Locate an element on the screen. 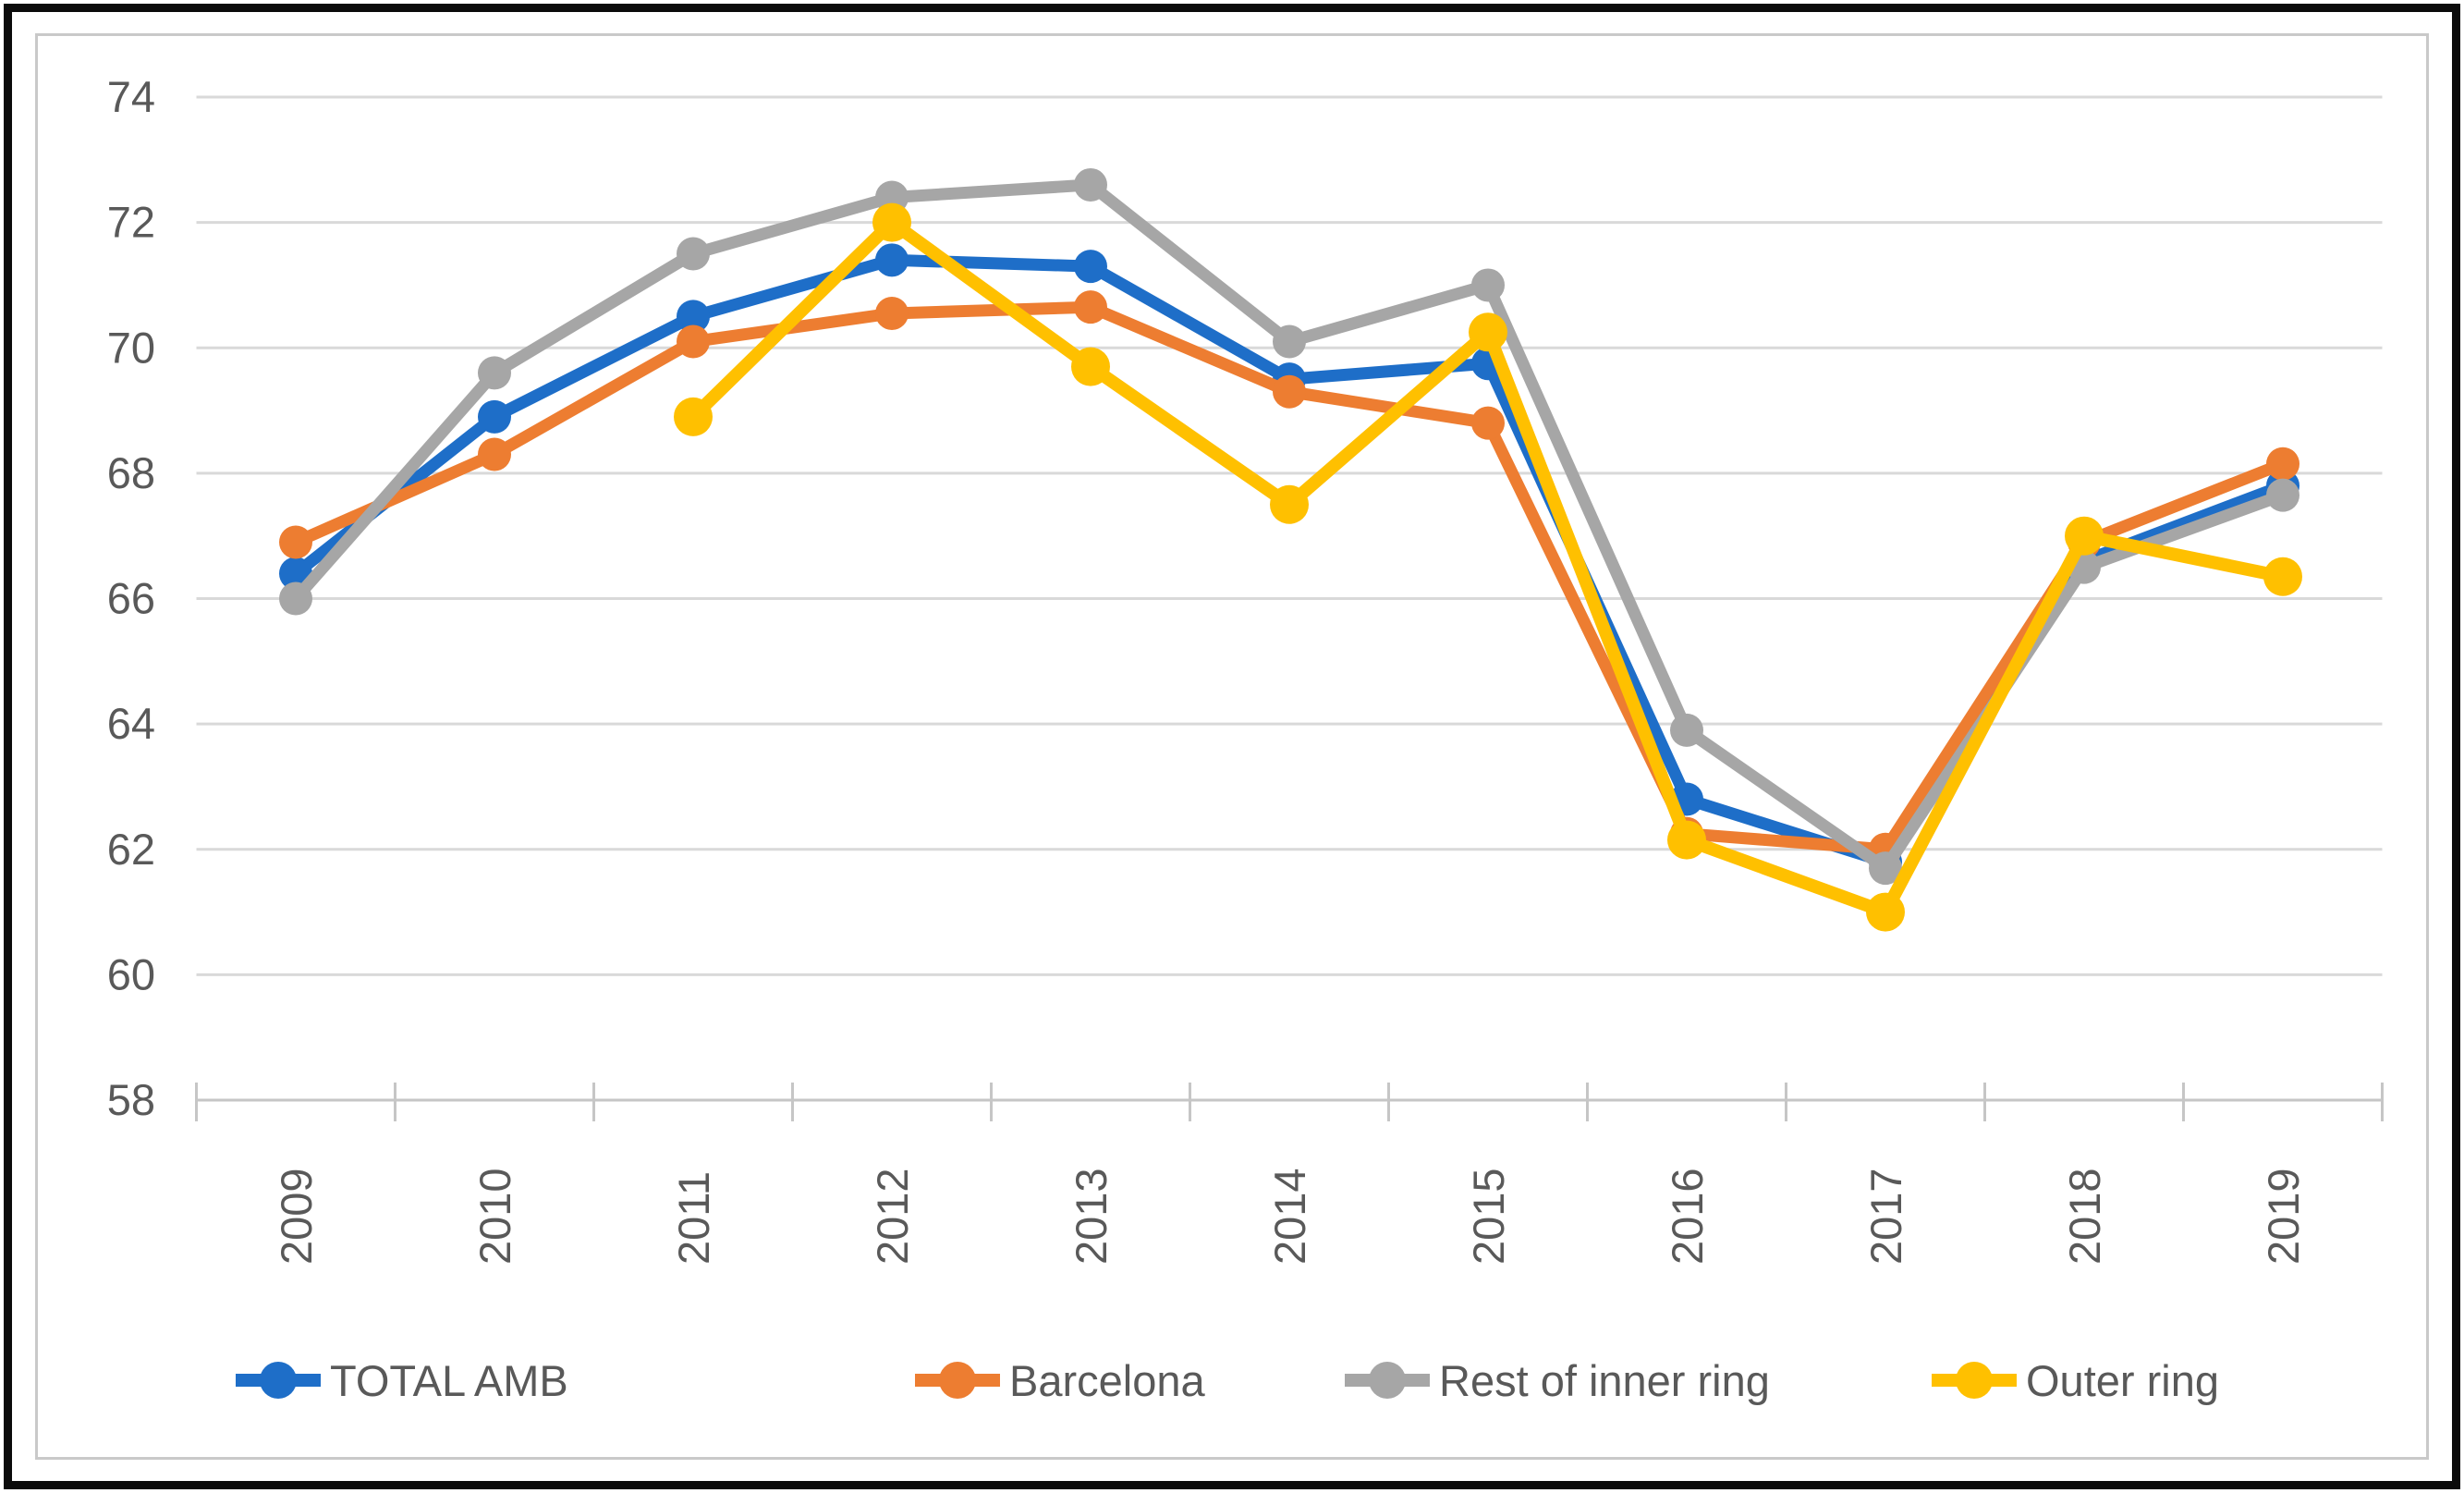 The image size is (2464, 1493). legend-marker-barcelona is located at coordinates (957, 1380).